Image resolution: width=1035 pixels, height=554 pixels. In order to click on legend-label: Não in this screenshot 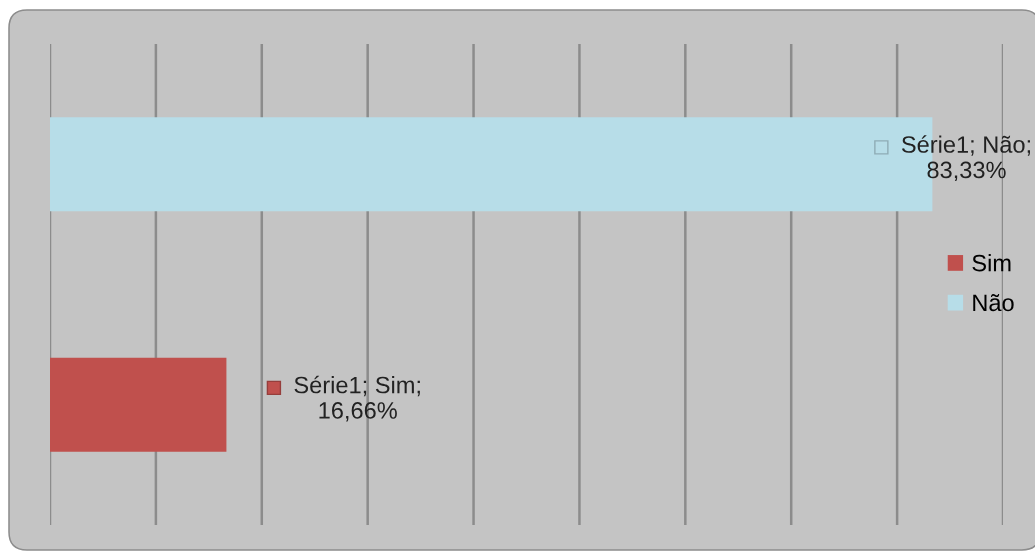, I will do `click(993, 303)`.